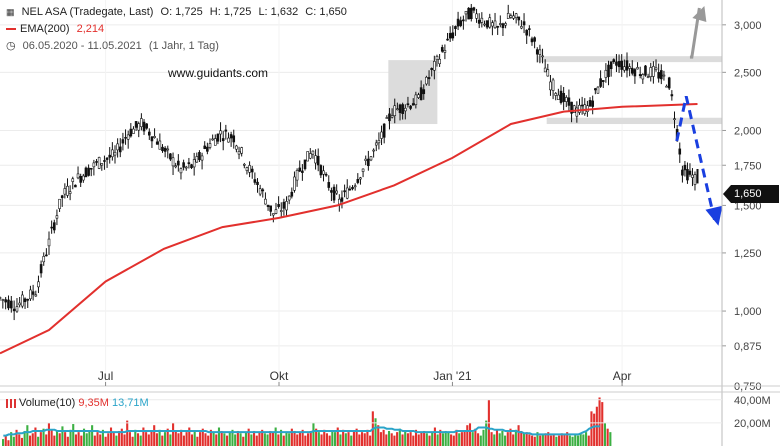 The width and height of the screenshot is (780, 447). Describe the element at coordinates (326, 12) in the screenshot. I see `close-value: C: 1,650` at that location.